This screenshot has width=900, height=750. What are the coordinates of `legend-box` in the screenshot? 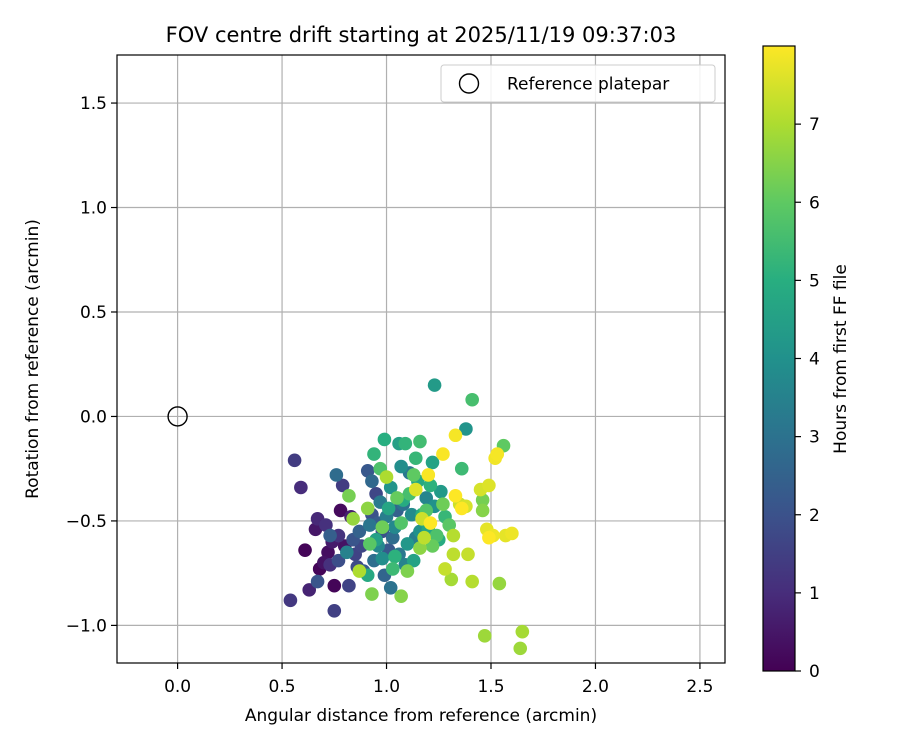 It's located at (578, 83).